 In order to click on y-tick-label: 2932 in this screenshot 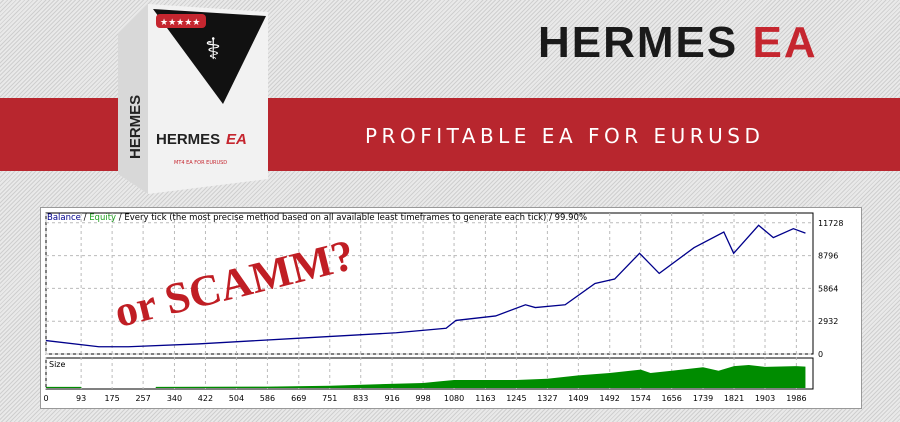, I will do `click(828, 321)`.